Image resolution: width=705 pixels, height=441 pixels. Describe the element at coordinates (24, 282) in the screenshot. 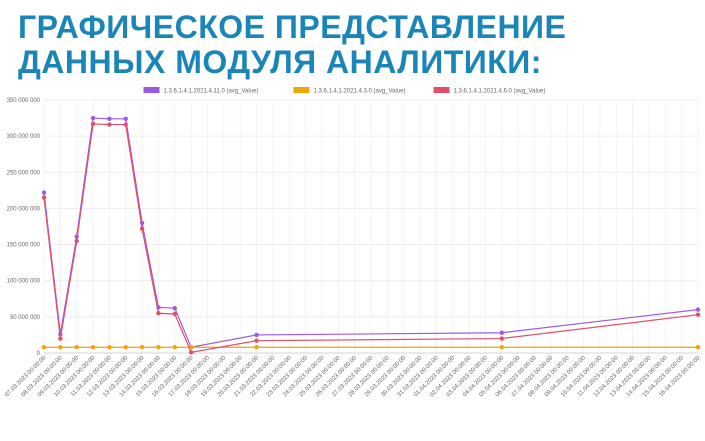

I see `y-tick-label: 100 000 000` at that location.